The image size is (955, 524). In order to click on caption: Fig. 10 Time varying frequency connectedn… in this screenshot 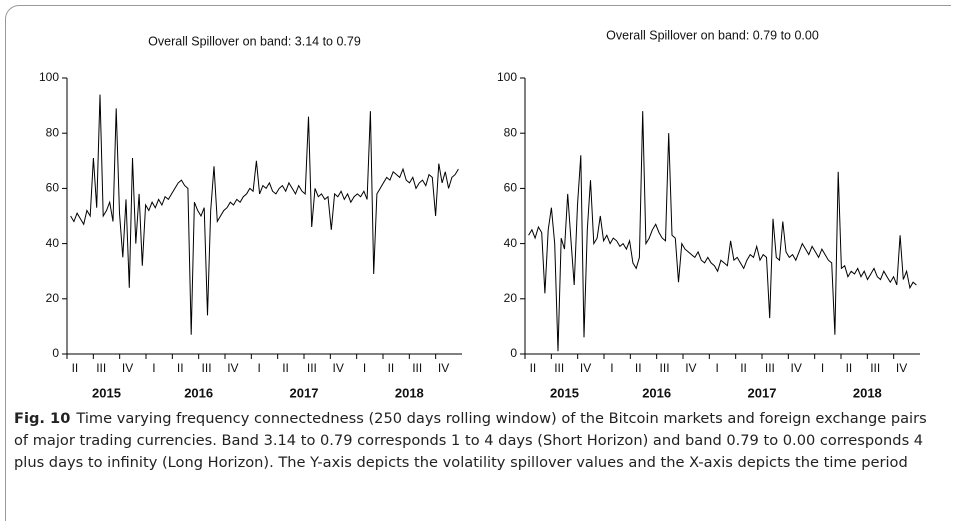, I will do `click(479, 441)`.